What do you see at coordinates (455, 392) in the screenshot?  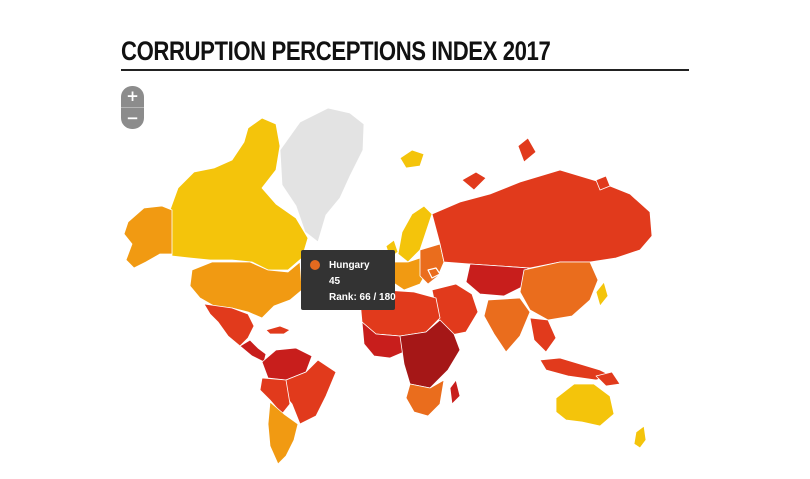 I see `country-madagascar` at bounding box center [455, 392].